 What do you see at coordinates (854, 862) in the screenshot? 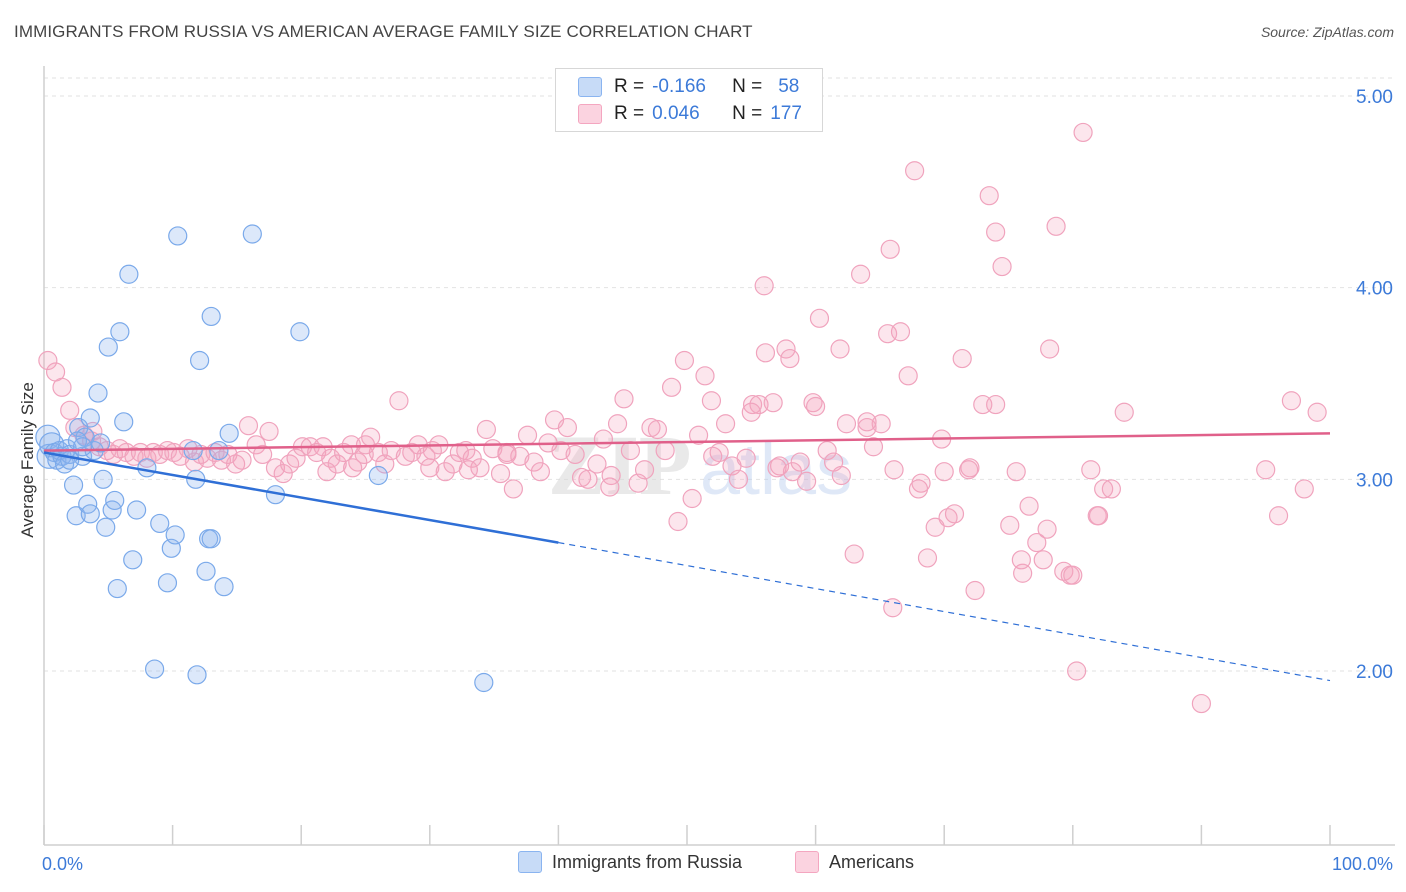
I see `legend-item-americans: Americans` at bounding box center [854, 862].